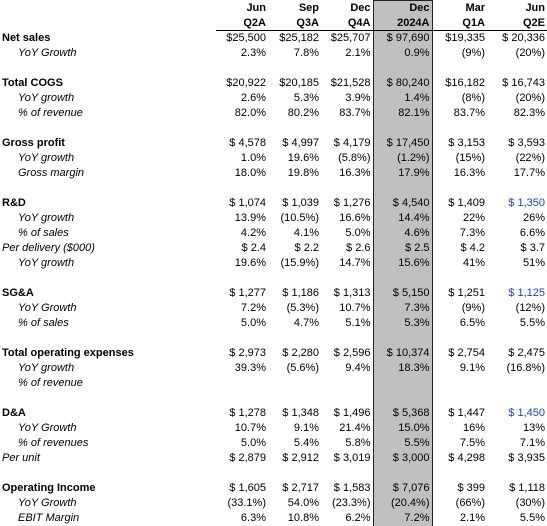  I want to click on section-title: Total operating expenses, so click(108, 353).